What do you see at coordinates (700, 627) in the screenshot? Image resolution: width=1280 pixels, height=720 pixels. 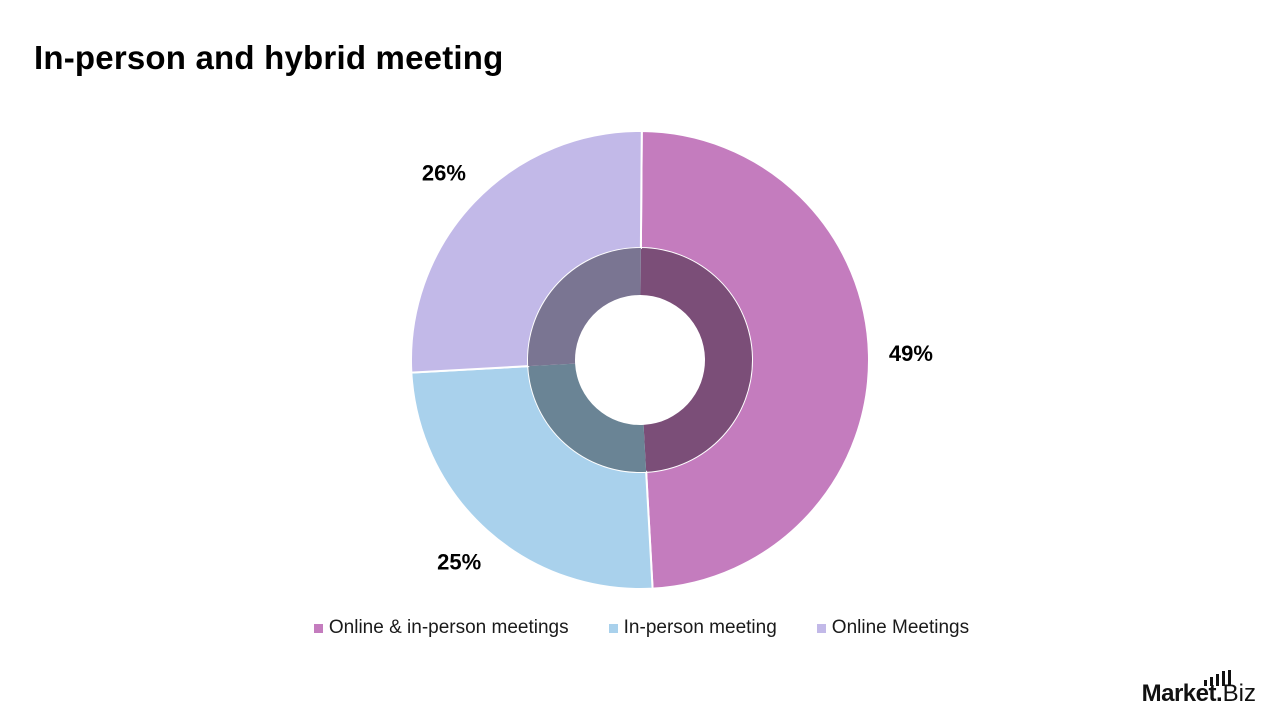 I see `legend-label: In-person meeting` at bounding box center [700, 627].